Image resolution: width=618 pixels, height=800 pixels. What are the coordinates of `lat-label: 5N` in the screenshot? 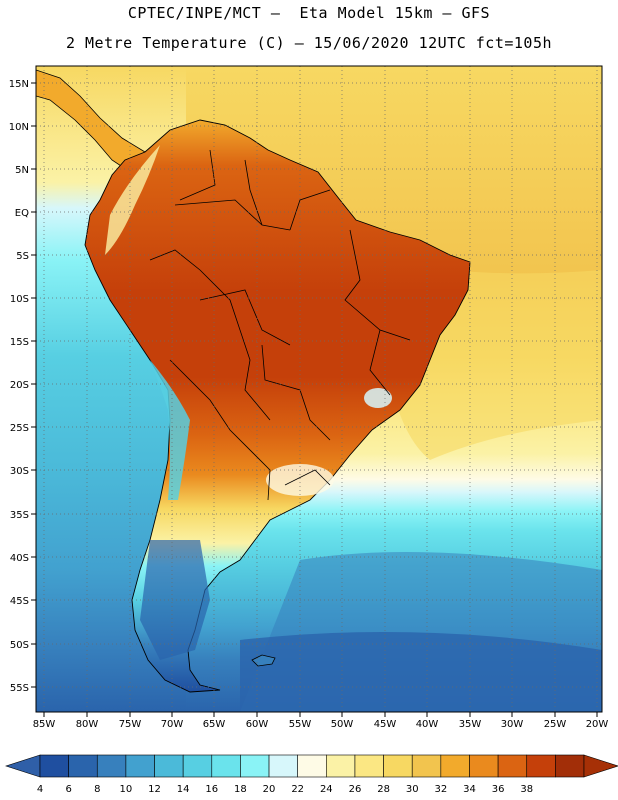 It's located at (22, 170).